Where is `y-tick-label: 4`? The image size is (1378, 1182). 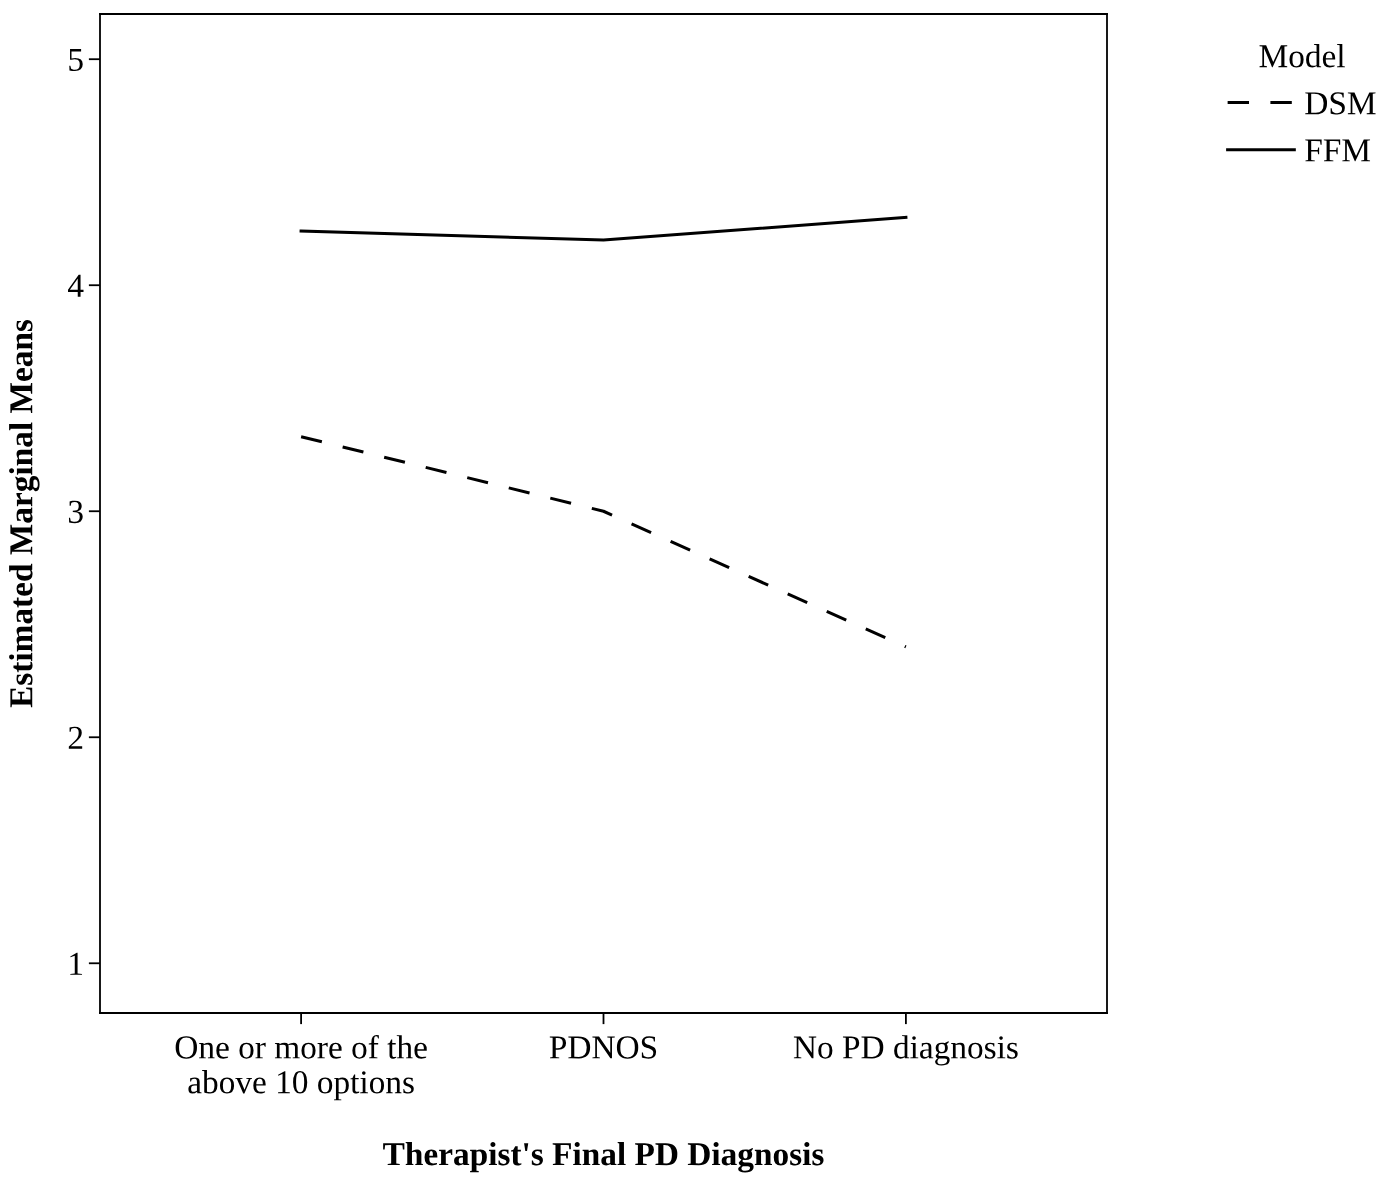 y-tick-label: 4 is located at coordinates (76, 285).